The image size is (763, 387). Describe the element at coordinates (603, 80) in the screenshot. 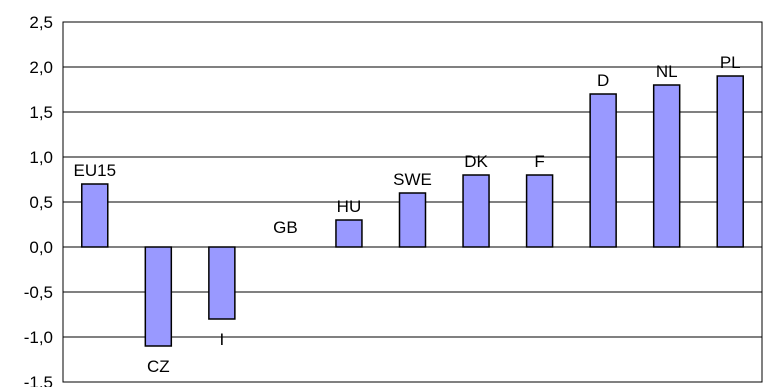

I see `bar-label-d: D` at that location.